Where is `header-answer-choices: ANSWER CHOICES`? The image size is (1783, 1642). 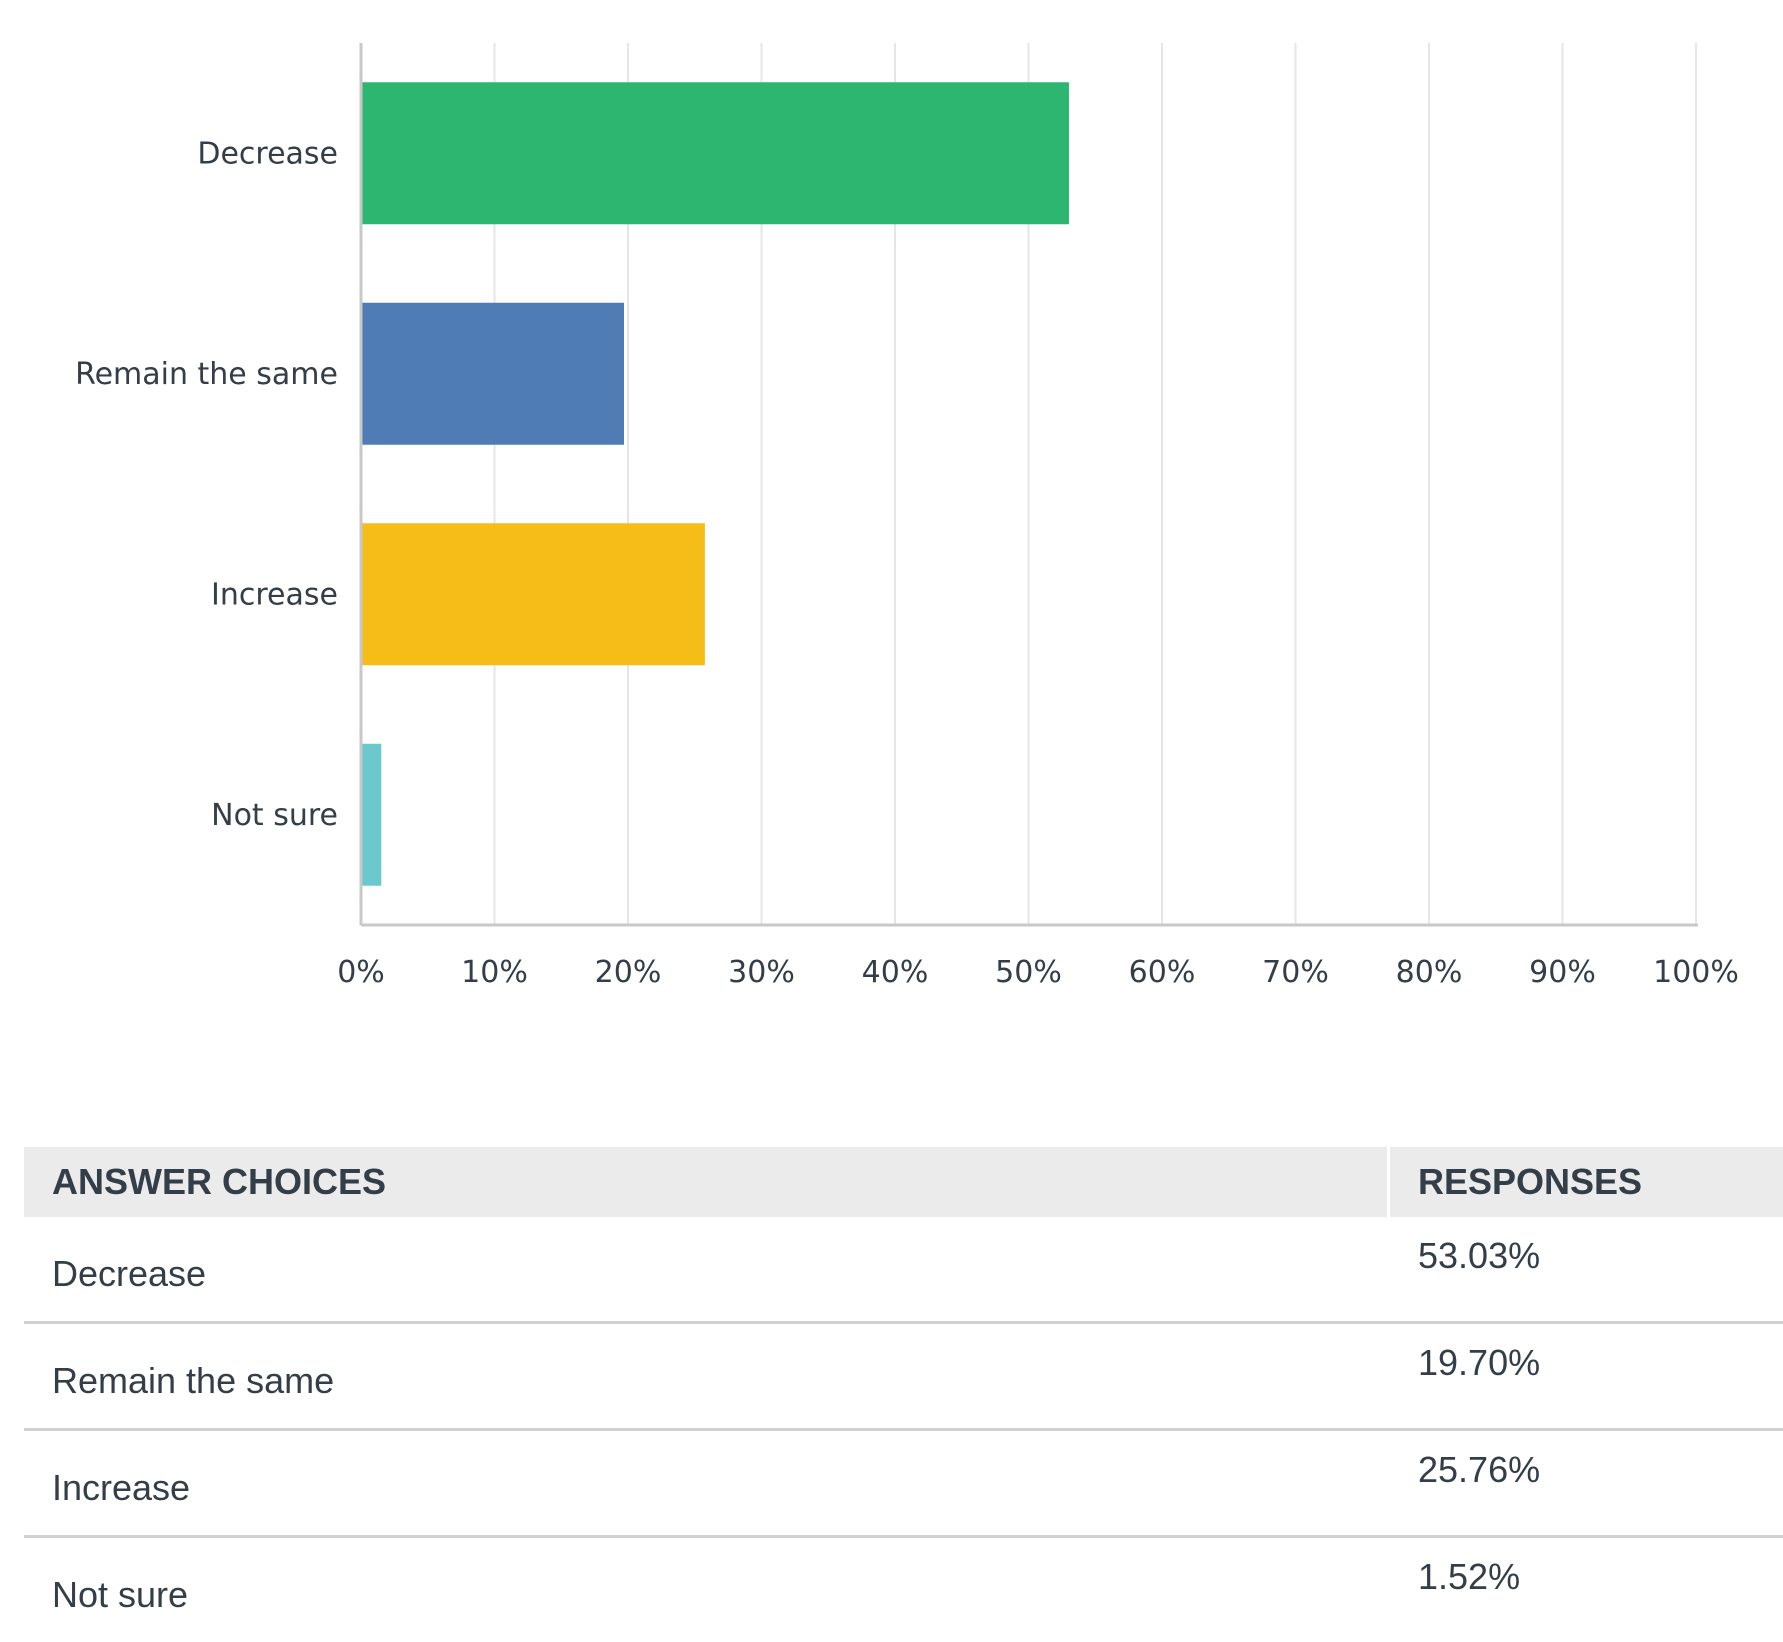
header-answer-choices: ANSWER CHOICES is located at coordinates (706, 1182).